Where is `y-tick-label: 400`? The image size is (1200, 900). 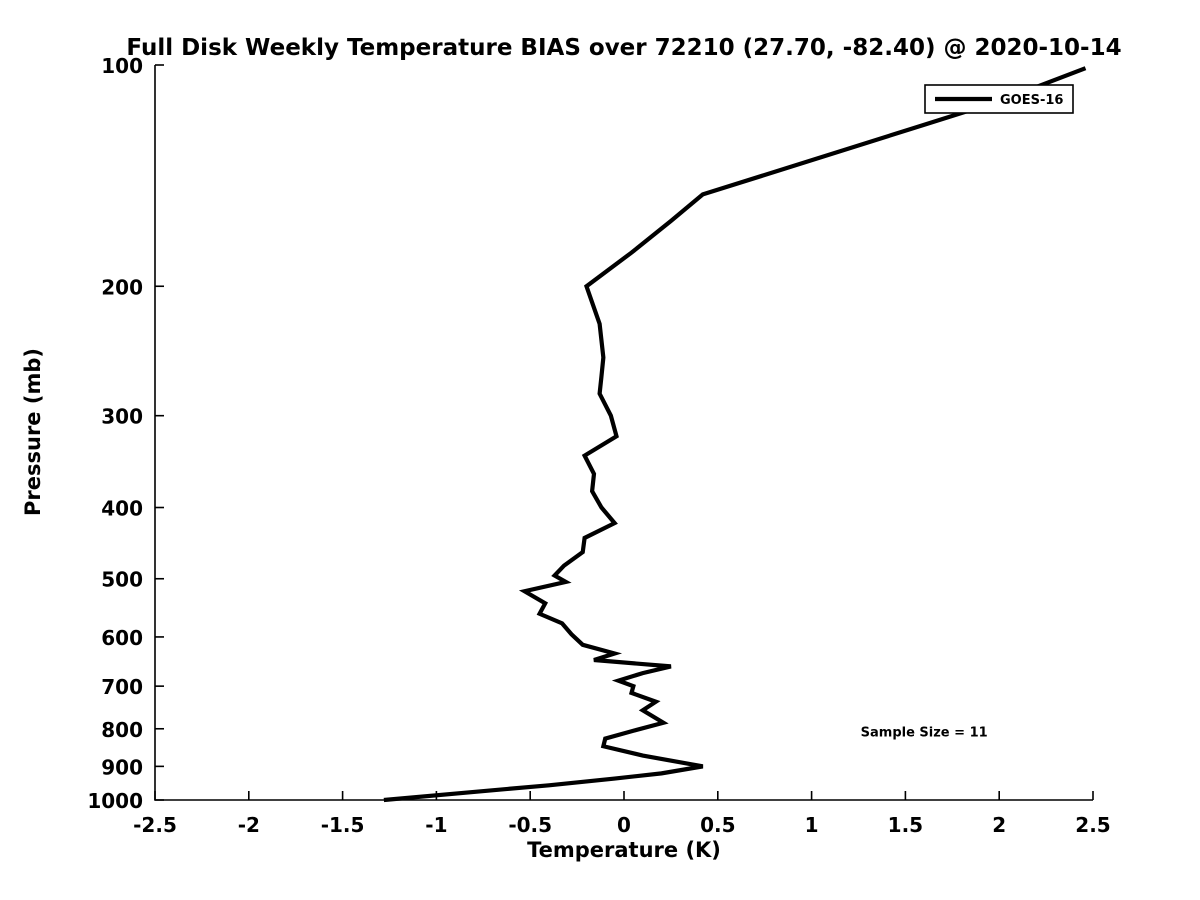 y-tick-label: 400 is located at coordinates (122, 509).